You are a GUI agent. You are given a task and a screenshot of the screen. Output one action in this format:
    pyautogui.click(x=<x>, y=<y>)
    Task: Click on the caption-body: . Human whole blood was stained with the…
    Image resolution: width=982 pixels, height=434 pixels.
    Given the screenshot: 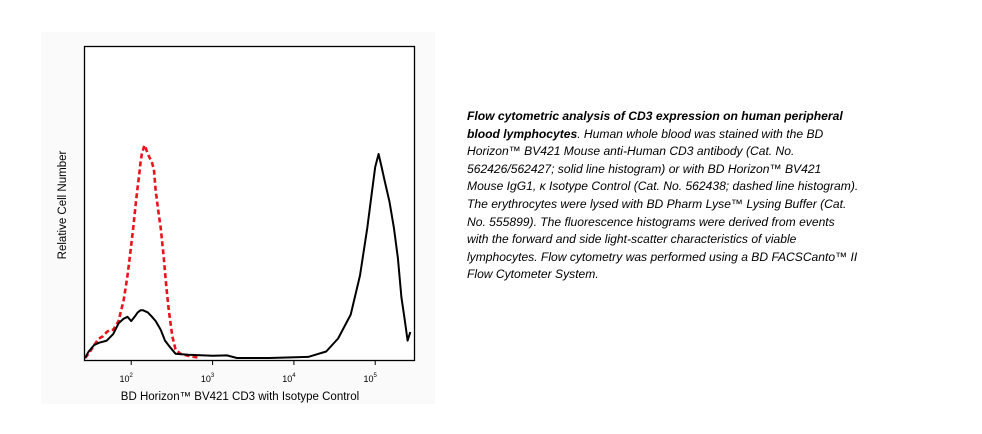 What is the action you would take?
    pyautogui.click(x=663, y=204)
    